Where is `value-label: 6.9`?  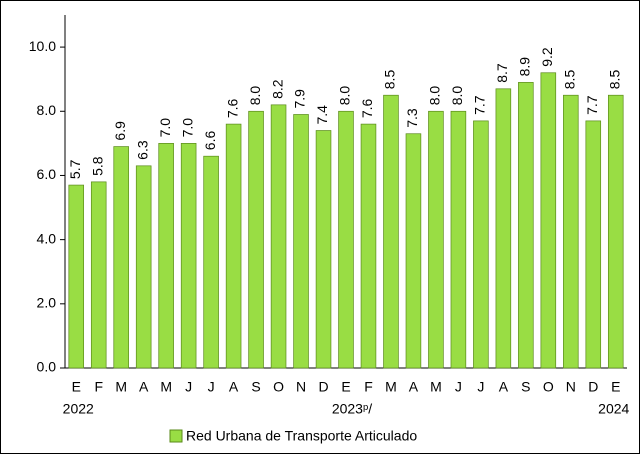 value-label: 6.9 is located at coordinates (120, 131).